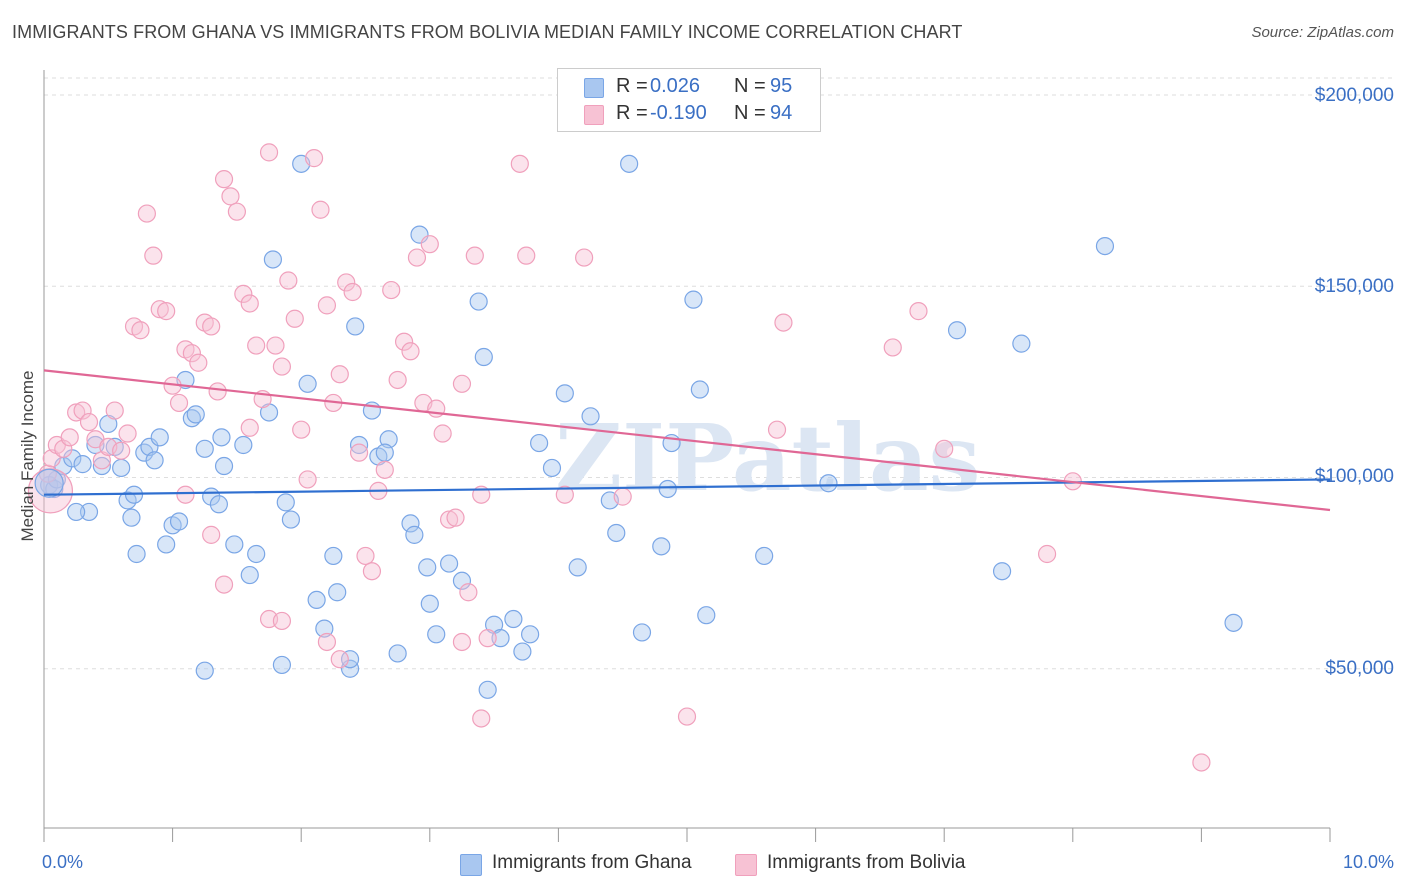  Describe the element at coordinates (63, 862) in the screenshot. I see `x-tick-label-min: 0.0%` at that location.